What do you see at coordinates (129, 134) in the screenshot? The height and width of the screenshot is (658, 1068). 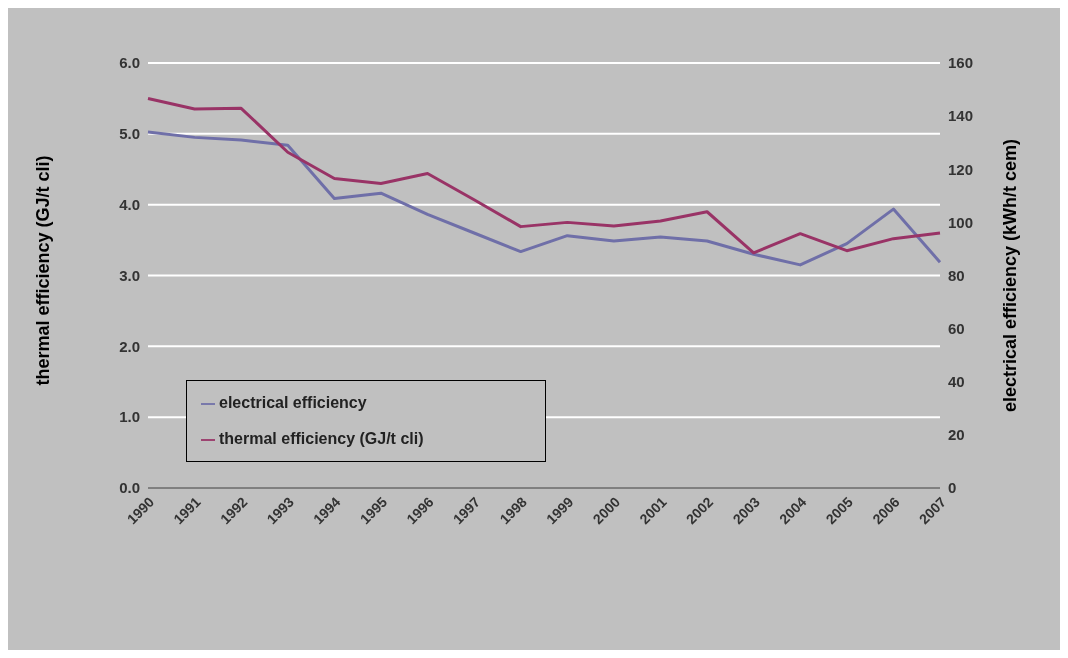 I see `y-tick-label: 5.0` at bounding box center [129, 134].